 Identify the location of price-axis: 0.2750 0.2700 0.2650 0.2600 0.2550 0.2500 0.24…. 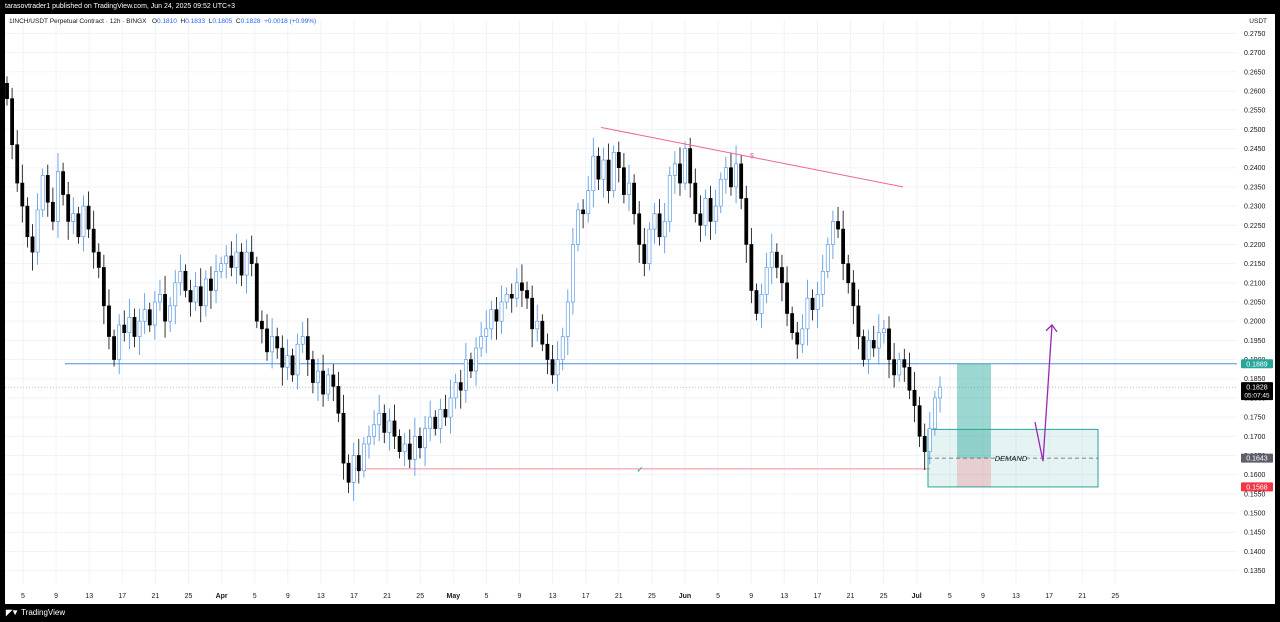
(1255, 303).